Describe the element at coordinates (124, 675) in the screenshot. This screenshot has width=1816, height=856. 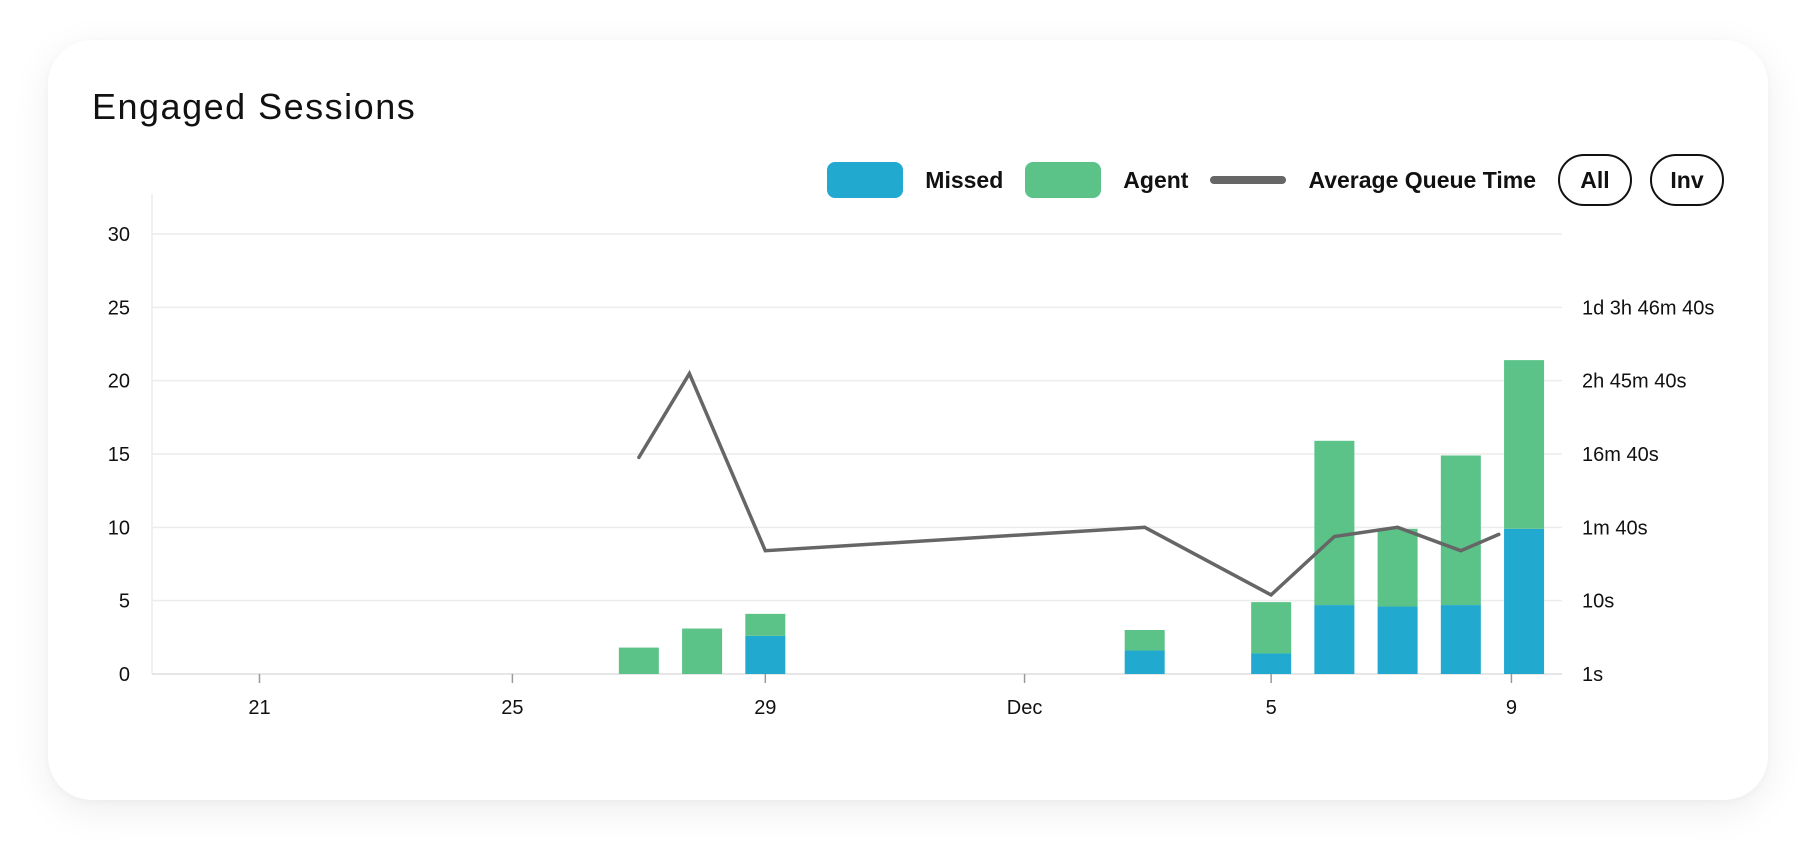
I see `y-left-tick-0: 0` at that location.